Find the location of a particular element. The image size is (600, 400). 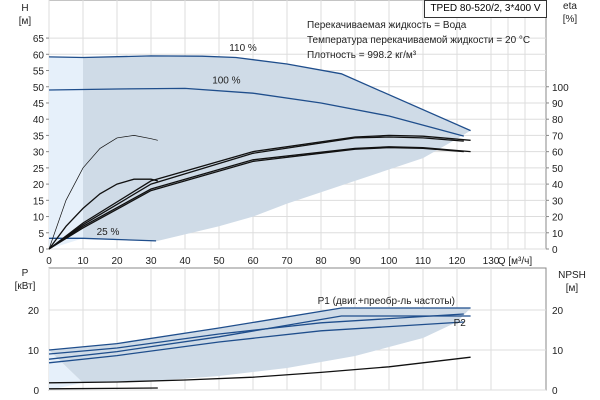

npsh-axis-unit: [м] is located at coordinates (572, 288).